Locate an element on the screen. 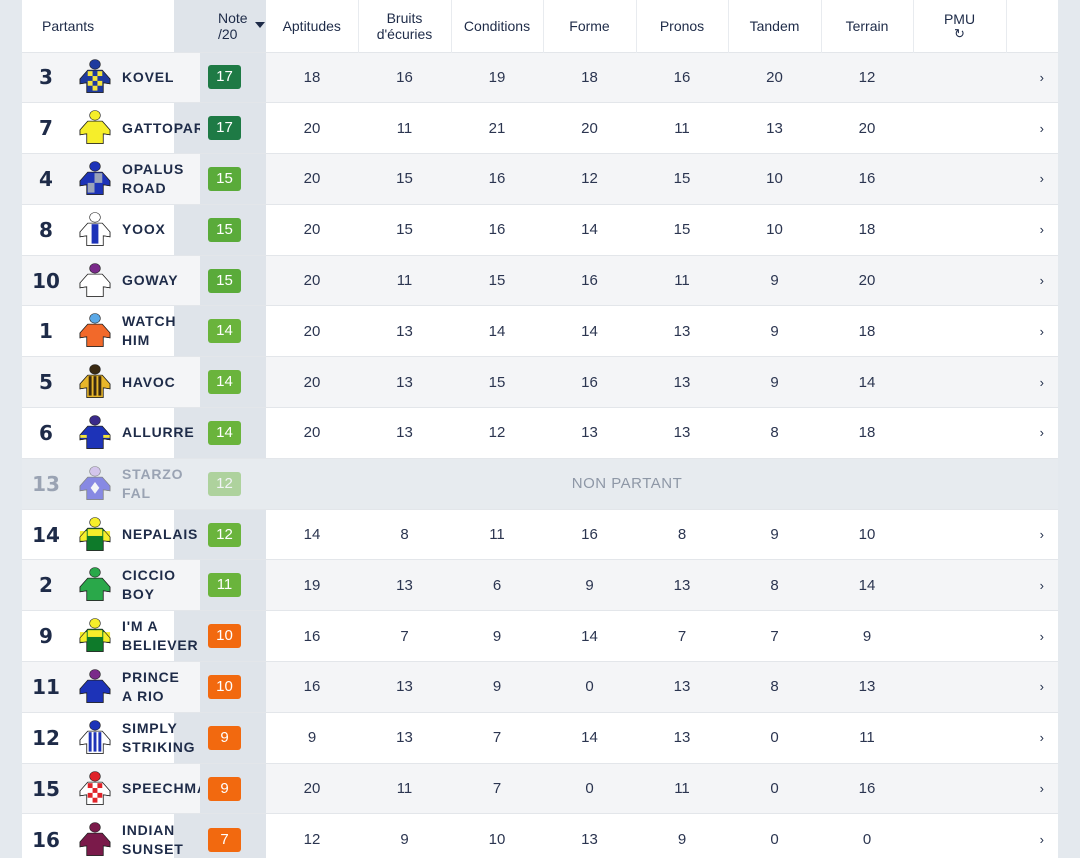 This screenshot has width=1080, height=858. runner-name: ALLURRE is located at coordinates (160, 433).